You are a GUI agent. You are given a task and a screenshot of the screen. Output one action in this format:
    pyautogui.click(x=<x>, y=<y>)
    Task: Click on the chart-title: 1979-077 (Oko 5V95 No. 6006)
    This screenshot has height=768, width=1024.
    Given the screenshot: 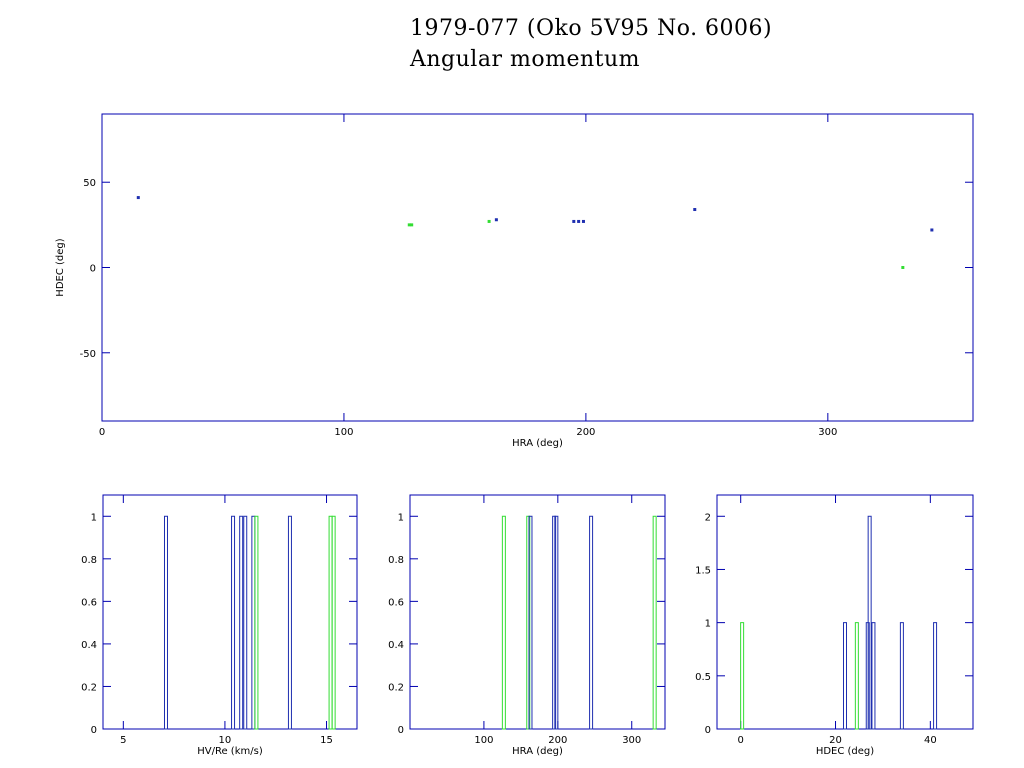 What is the action you would take?
    pyautogui.click(x=591, y=28)
    